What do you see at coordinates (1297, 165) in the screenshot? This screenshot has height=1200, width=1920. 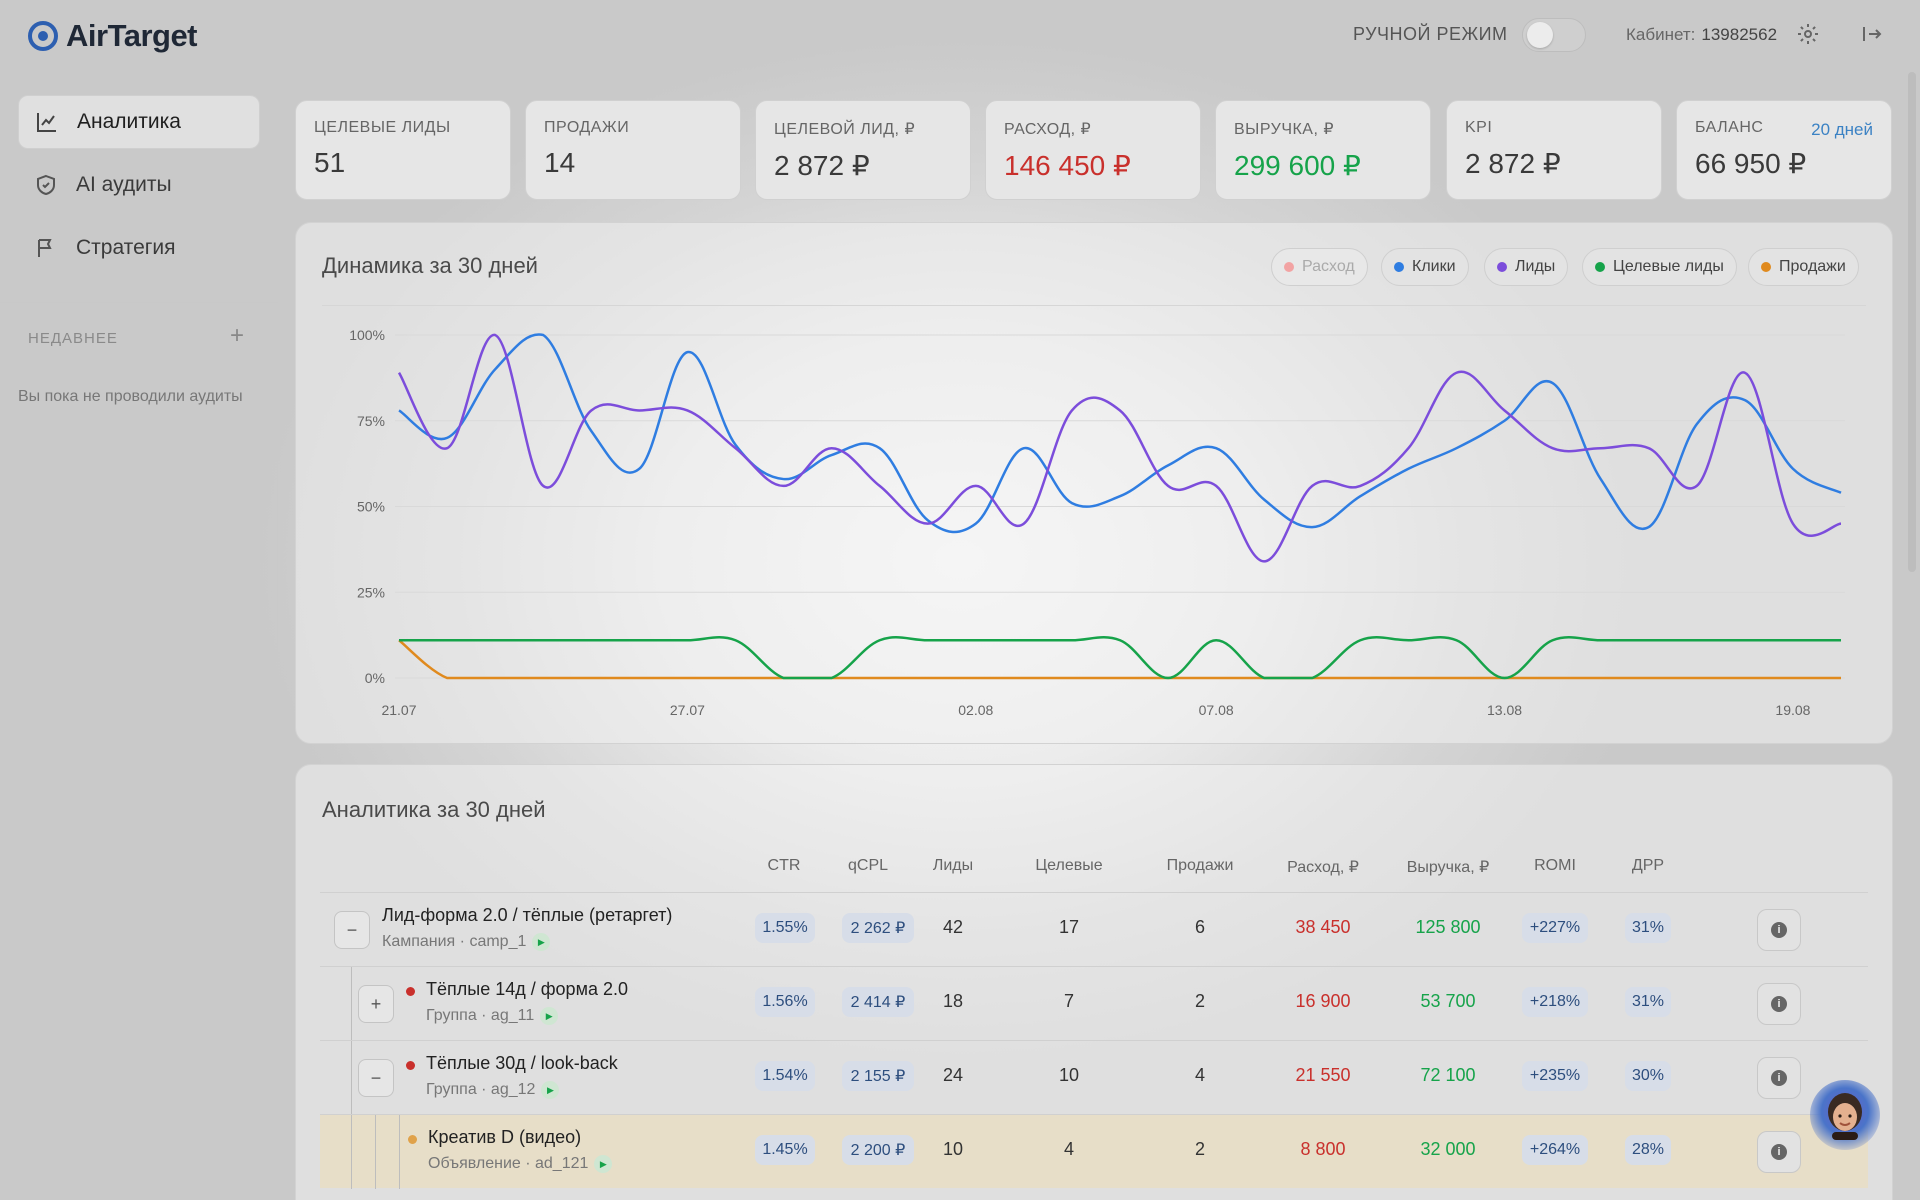 I see `kpi-value: 299 600 ₽` at bounding box center [1297, 165].